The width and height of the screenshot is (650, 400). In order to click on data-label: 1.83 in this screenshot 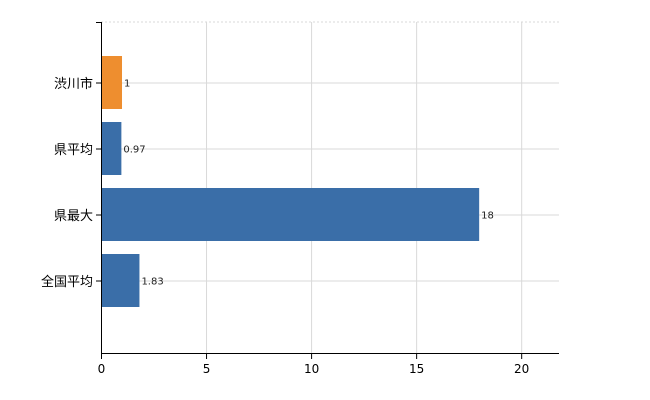, I will do `click(152, 282)`.